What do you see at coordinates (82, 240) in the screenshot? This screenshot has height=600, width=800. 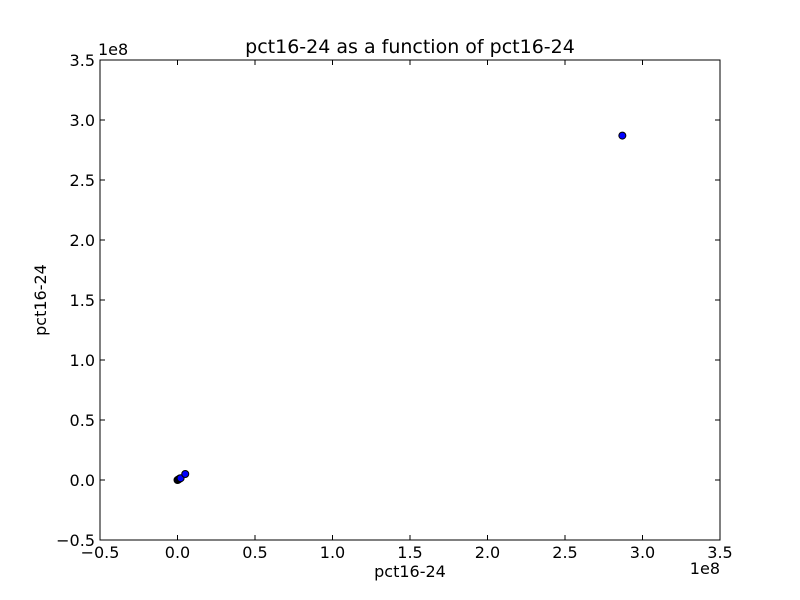 I see `y-tick-label: 2.0` at bounding box center [82, 240].